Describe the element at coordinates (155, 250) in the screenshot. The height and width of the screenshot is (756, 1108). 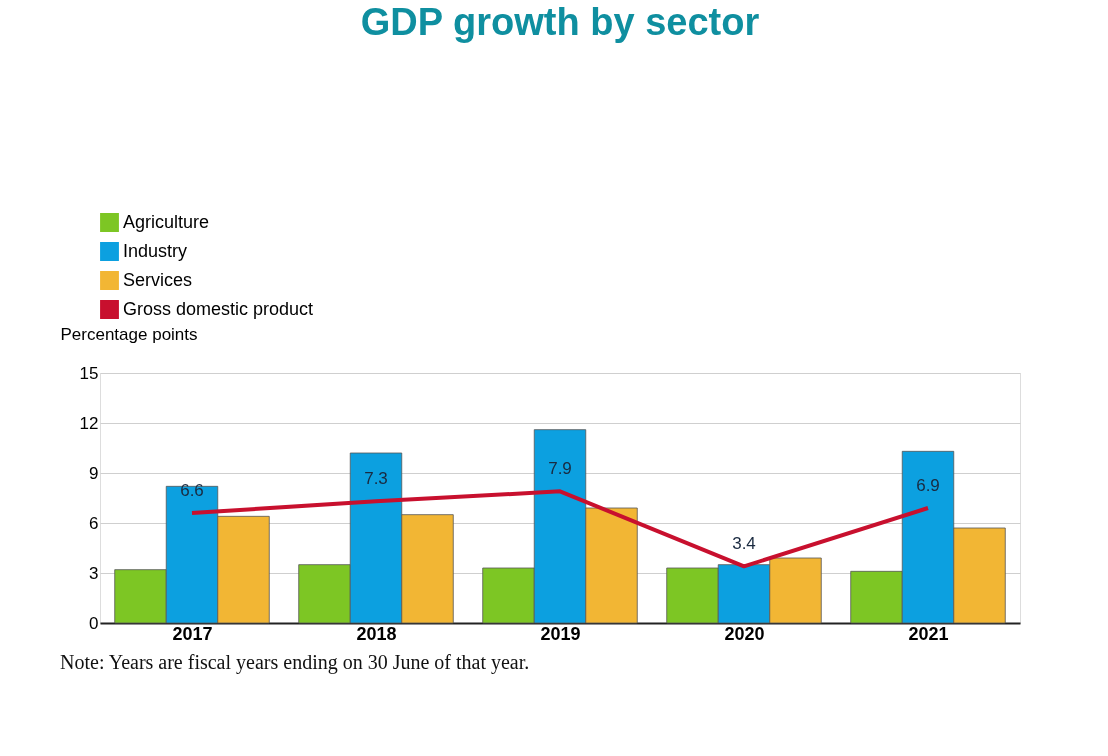
I see `legend-label: Industry` at that location.